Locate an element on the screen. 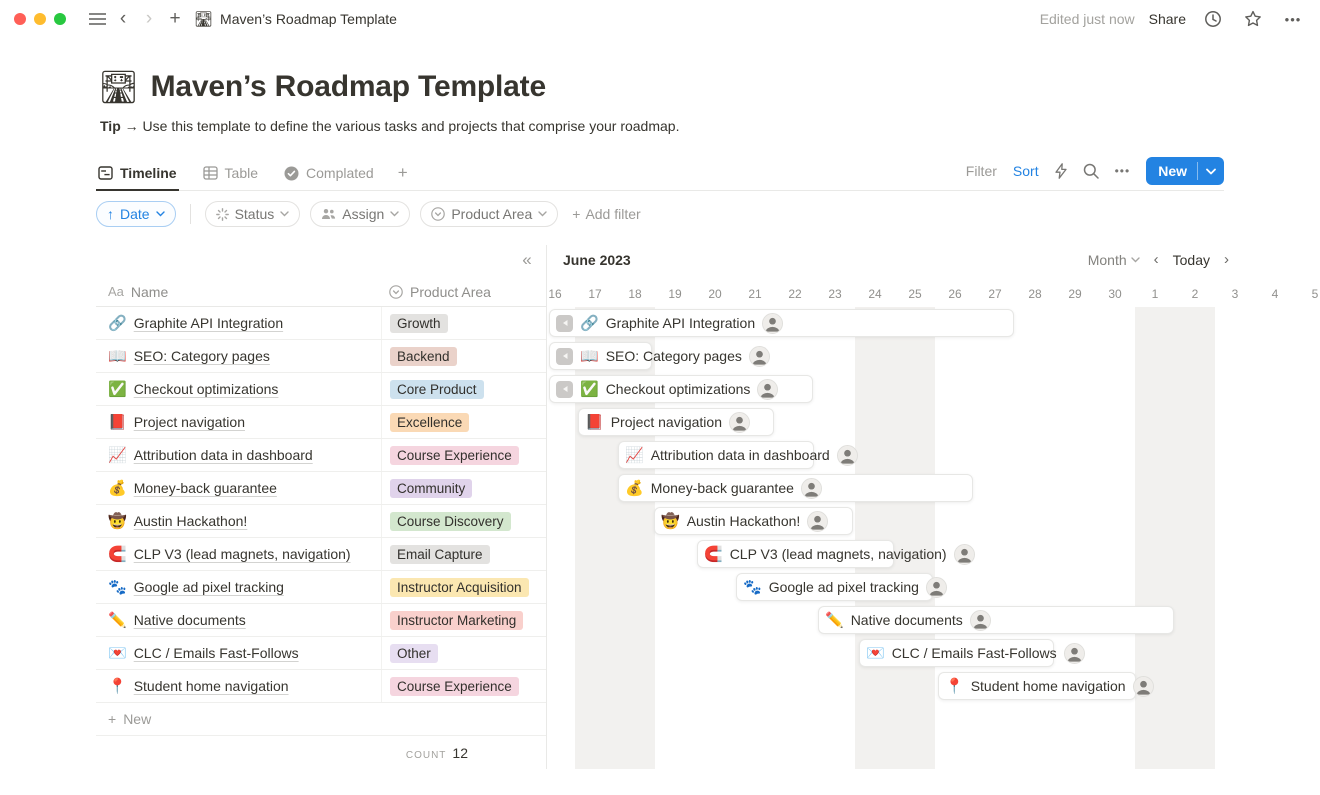 This screenshot has height=795, width=1320. table-row: 🤠 Austin Hackathon! Course Discovery is located at coordinates (321, 521).